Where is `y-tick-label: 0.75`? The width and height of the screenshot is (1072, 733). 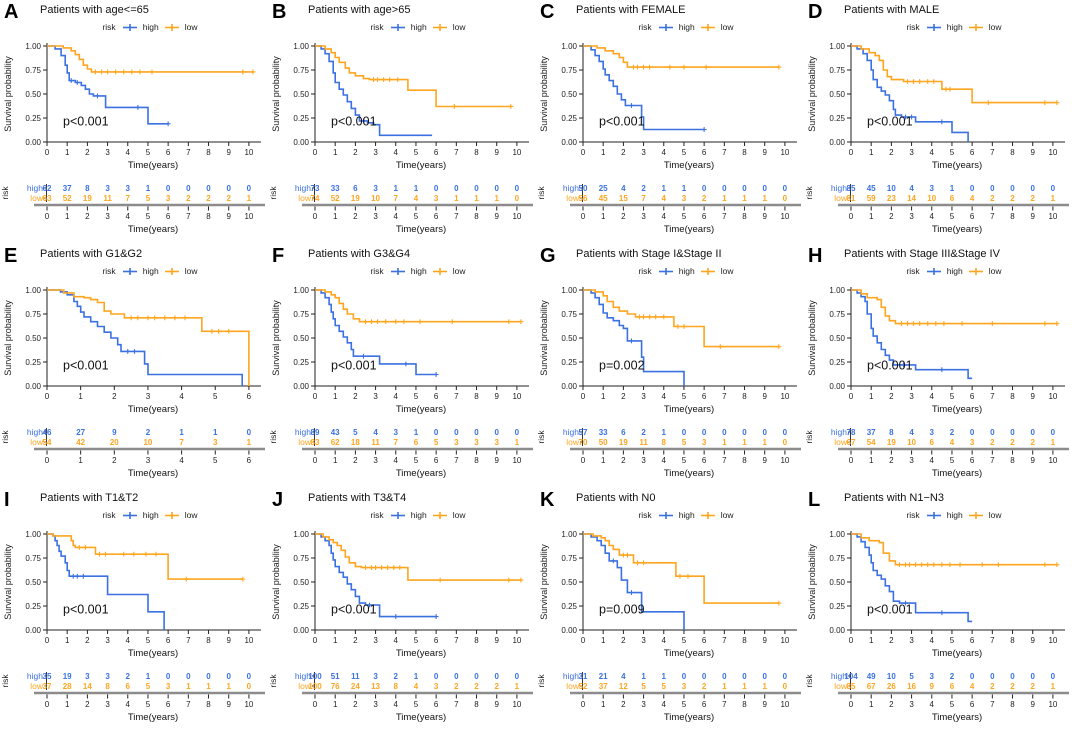
y-tick-label: 0.75 is located at coordinates (33, 558).